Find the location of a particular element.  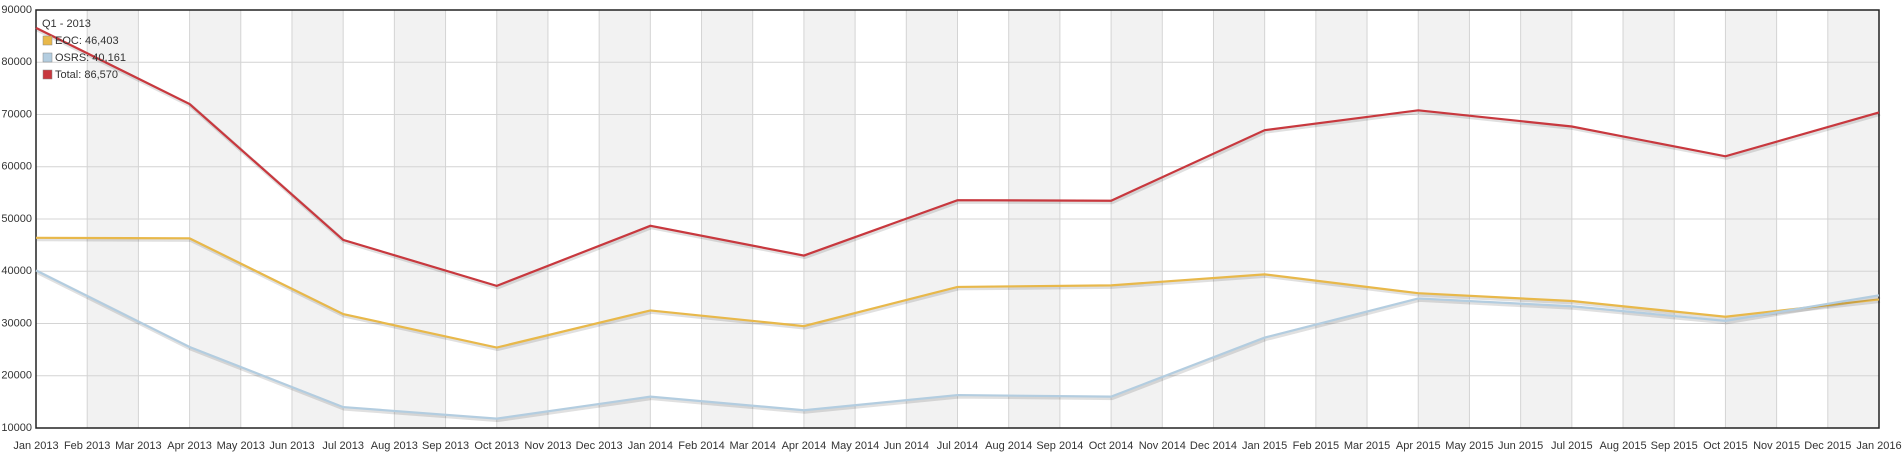

x-tick-label: Nov 2013 is located at coordinates (547, 446).